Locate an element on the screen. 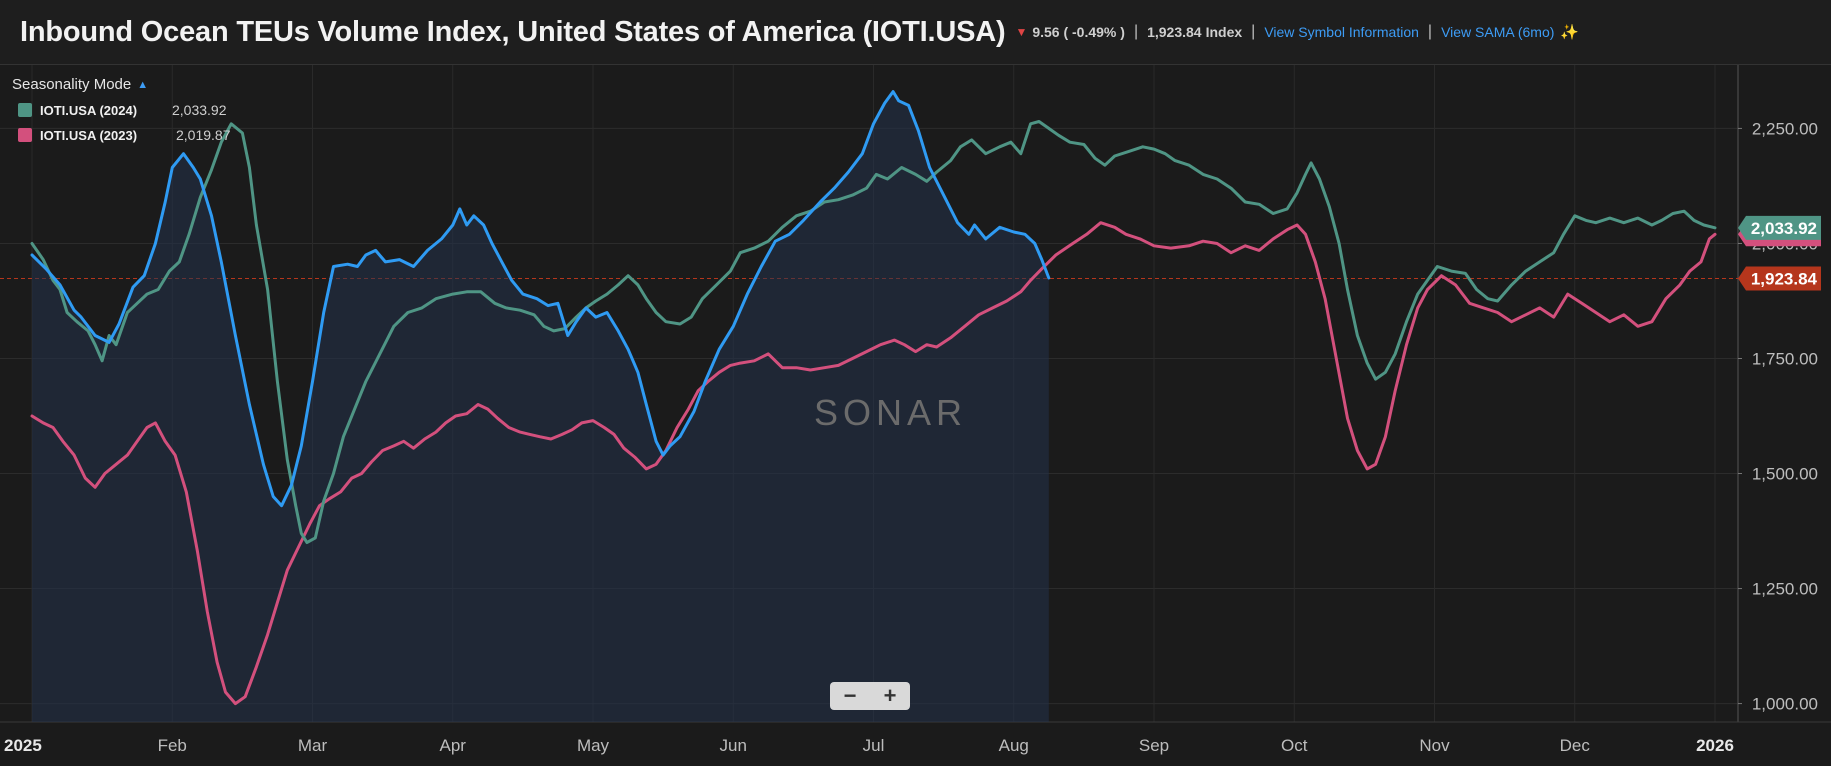 The height and width of the screenshot is (766, 1831). x-tick-label: Jul is located at coordinates (874, 745).